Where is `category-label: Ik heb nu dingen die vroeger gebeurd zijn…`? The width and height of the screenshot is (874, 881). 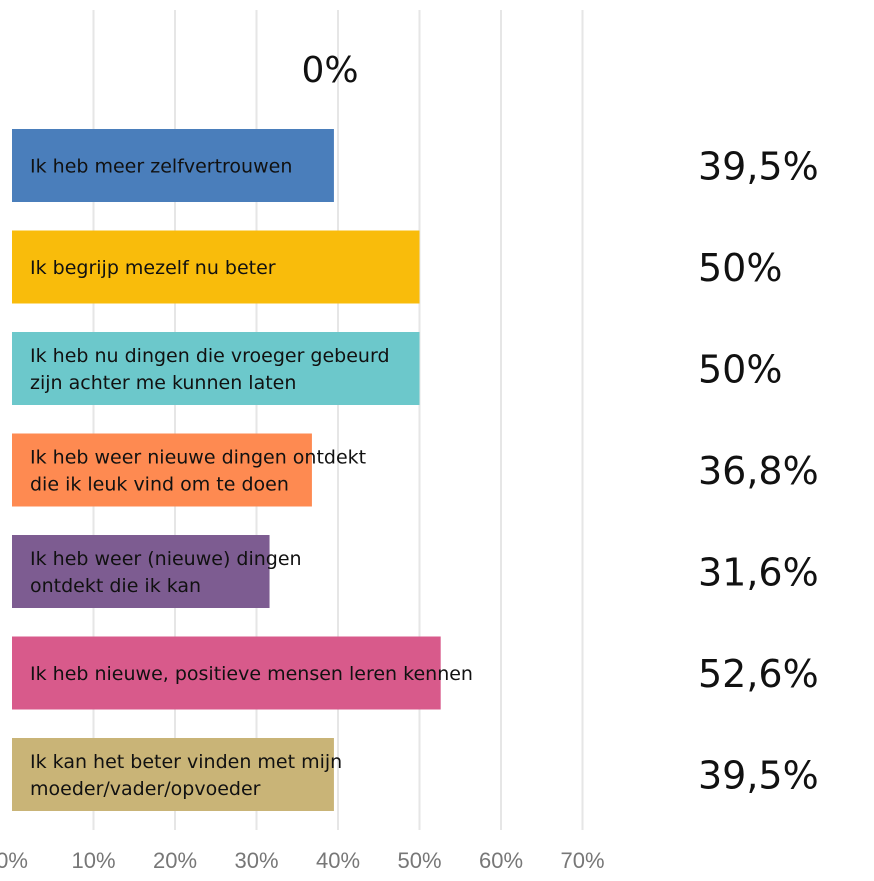 category-label: Ik heb nu dingen die vroeger gebeurd zijn… is located at coordinates (210, 369).